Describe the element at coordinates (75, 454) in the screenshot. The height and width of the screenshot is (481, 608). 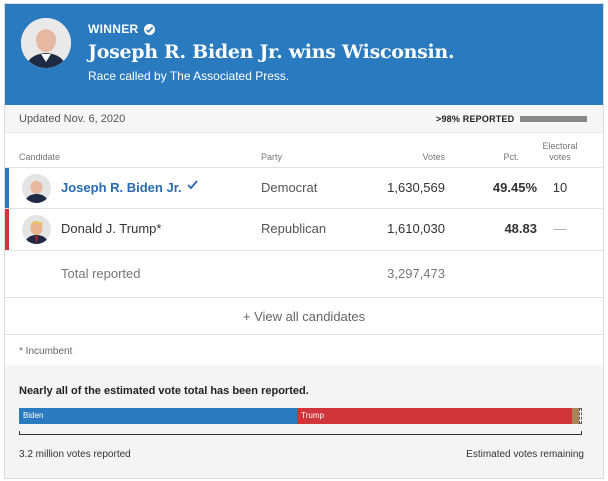
I see `votes-reported-caption: 3.2 million votes reported` at that location.